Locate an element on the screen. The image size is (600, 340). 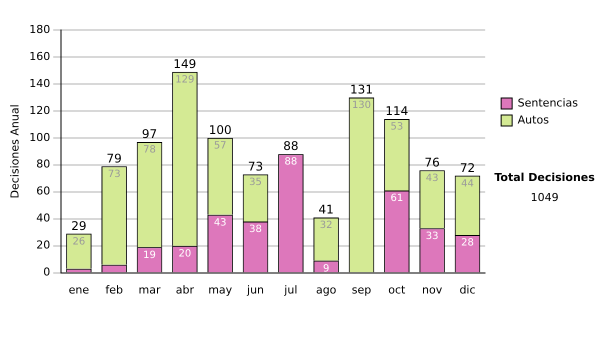
y-tick-label: 80 is located at coordinates (43, 164).